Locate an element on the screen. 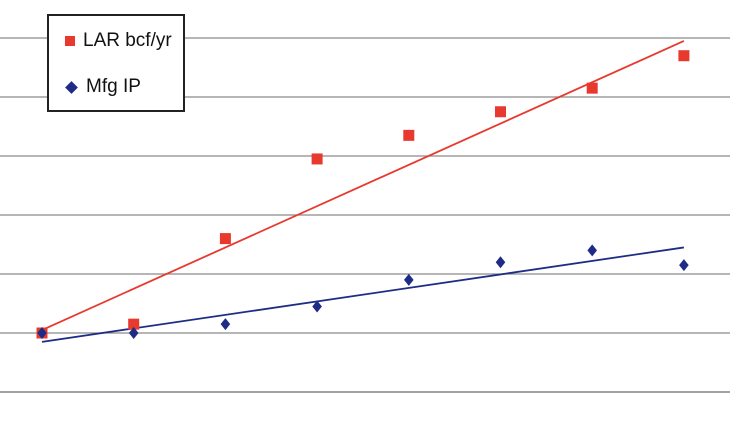  legend-swatch-lar is located at coordinates (70, 41).